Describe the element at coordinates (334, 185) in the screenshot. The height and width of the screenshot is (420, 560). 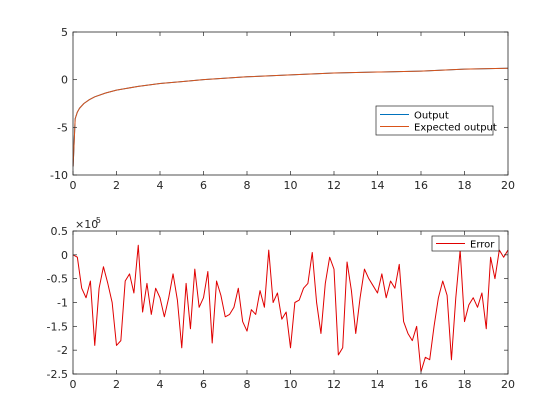
I see `top-x-tick-label: 12` at that location.